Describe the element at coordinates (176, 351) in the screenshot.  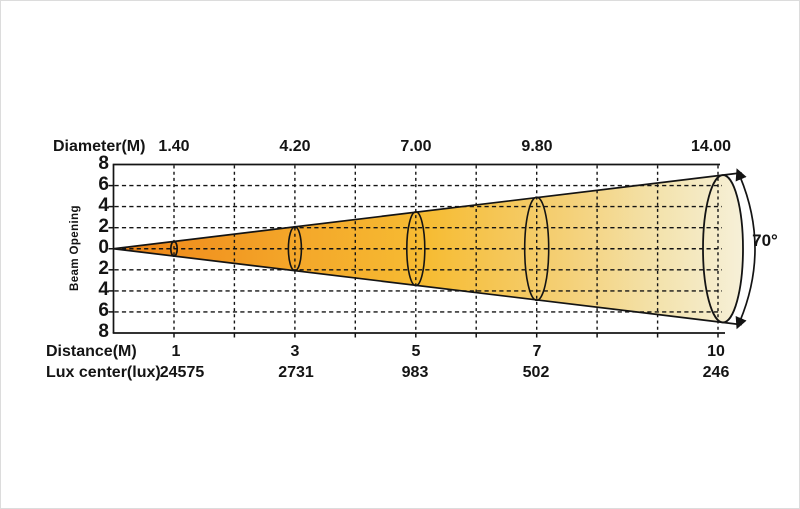
I see `distance-value-1: 1` at that location.